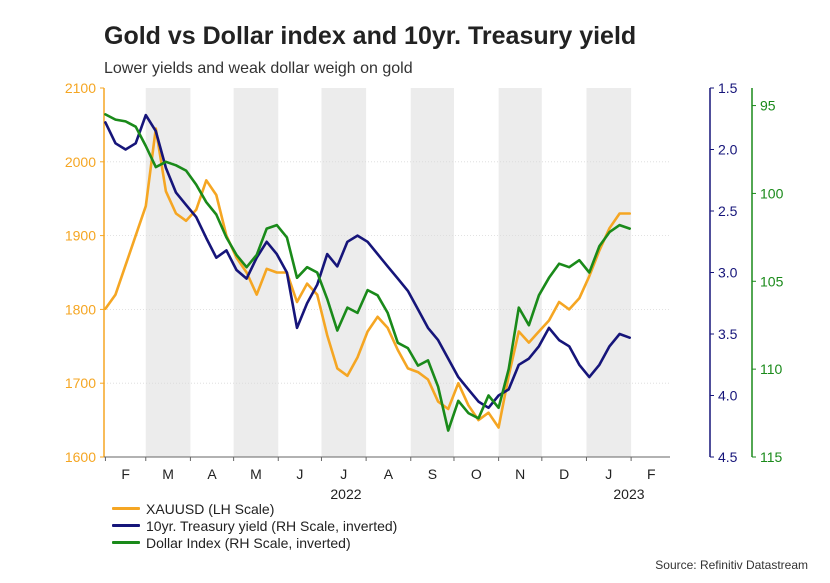 The width and height of the screenshot is (830, 583). Describe the element at coordinates (80, 88) in the screenshot. I see `left-tick-label: 2100` at that location.